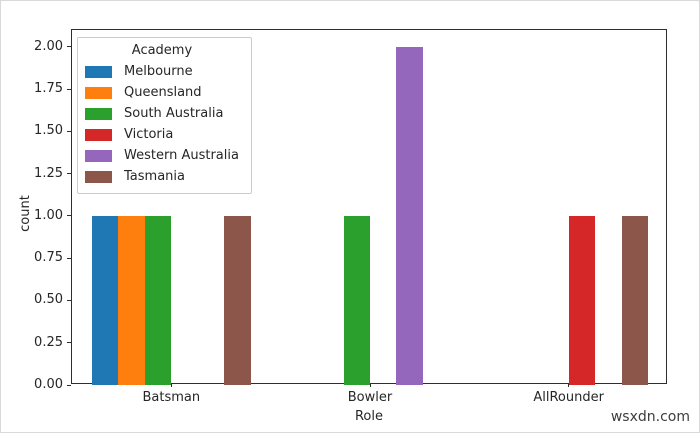 This screenshot has height=433, width=700. I want to click on bar-batsman-melbourne, so click(105, 300).